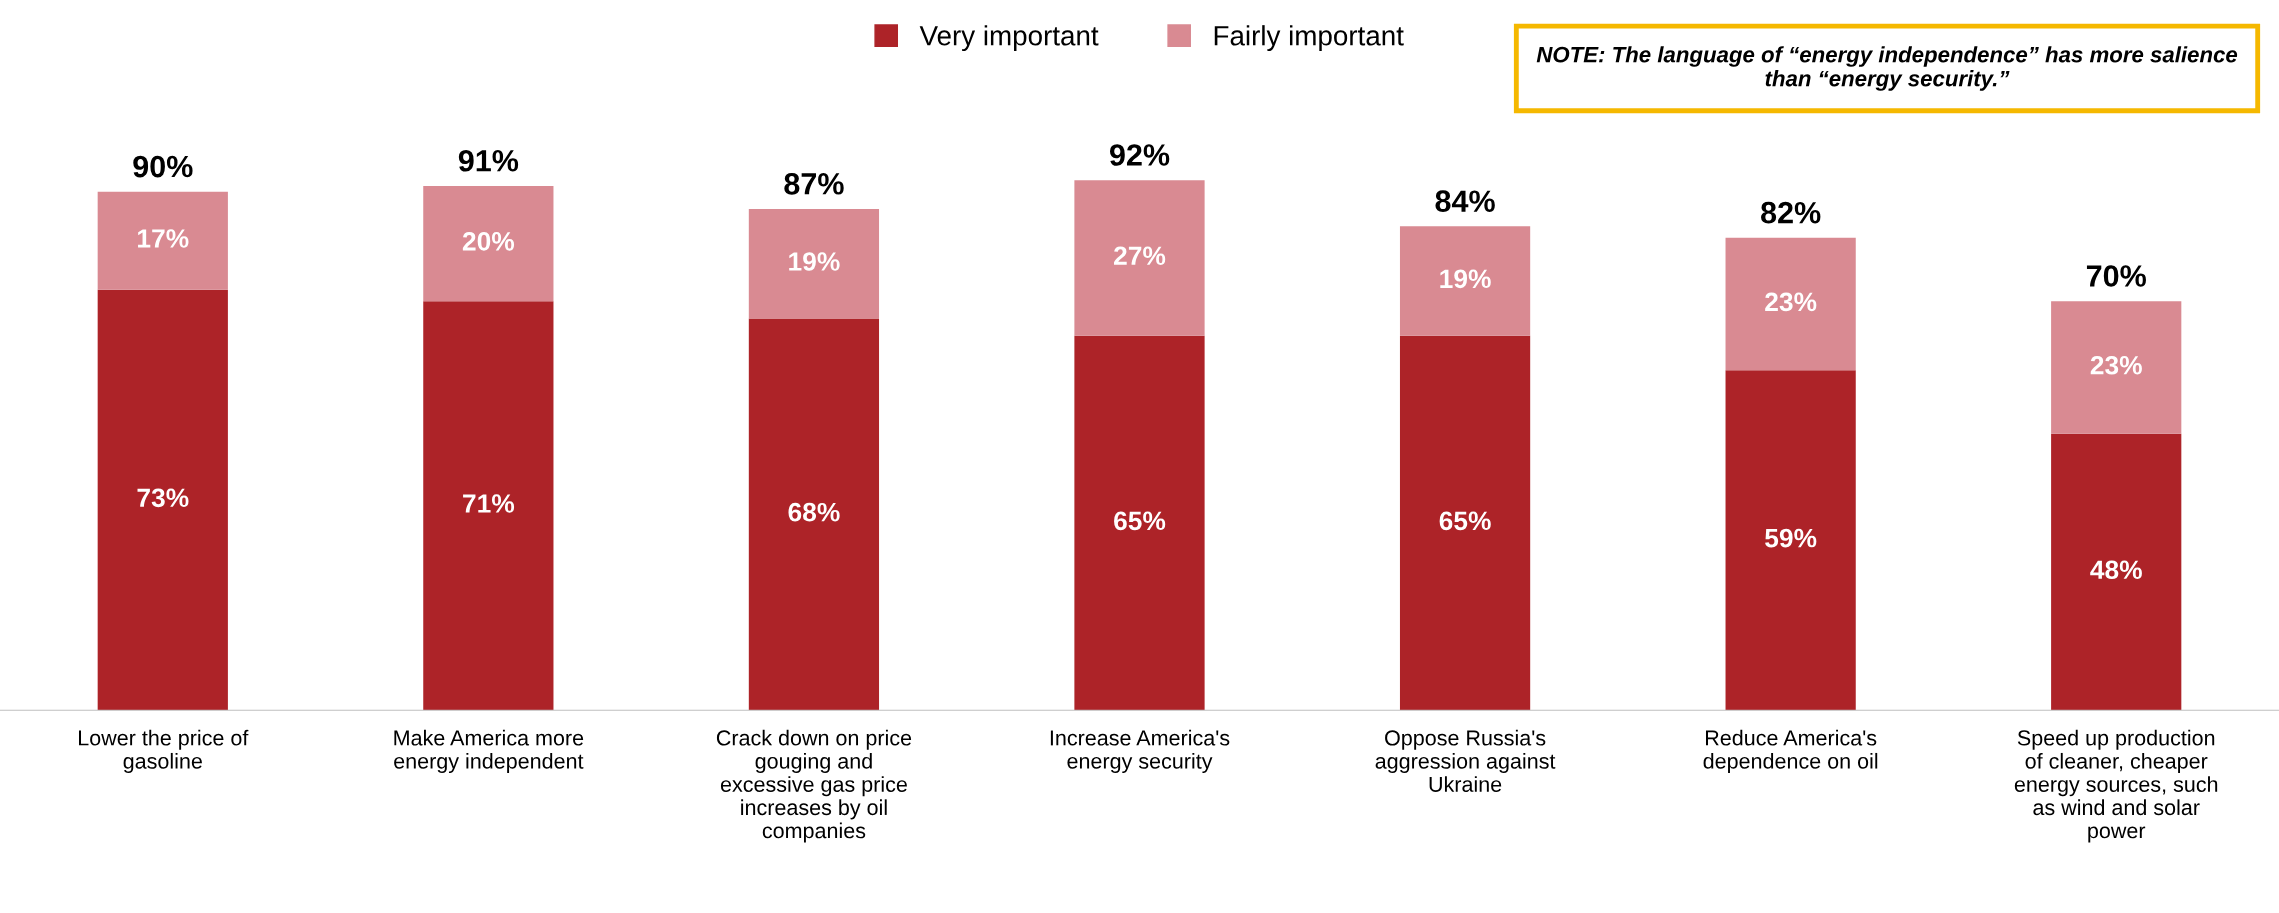 The height and width of the screenshot is (913, 2279). I want to click on data-label: 73%, so click(163, 498).